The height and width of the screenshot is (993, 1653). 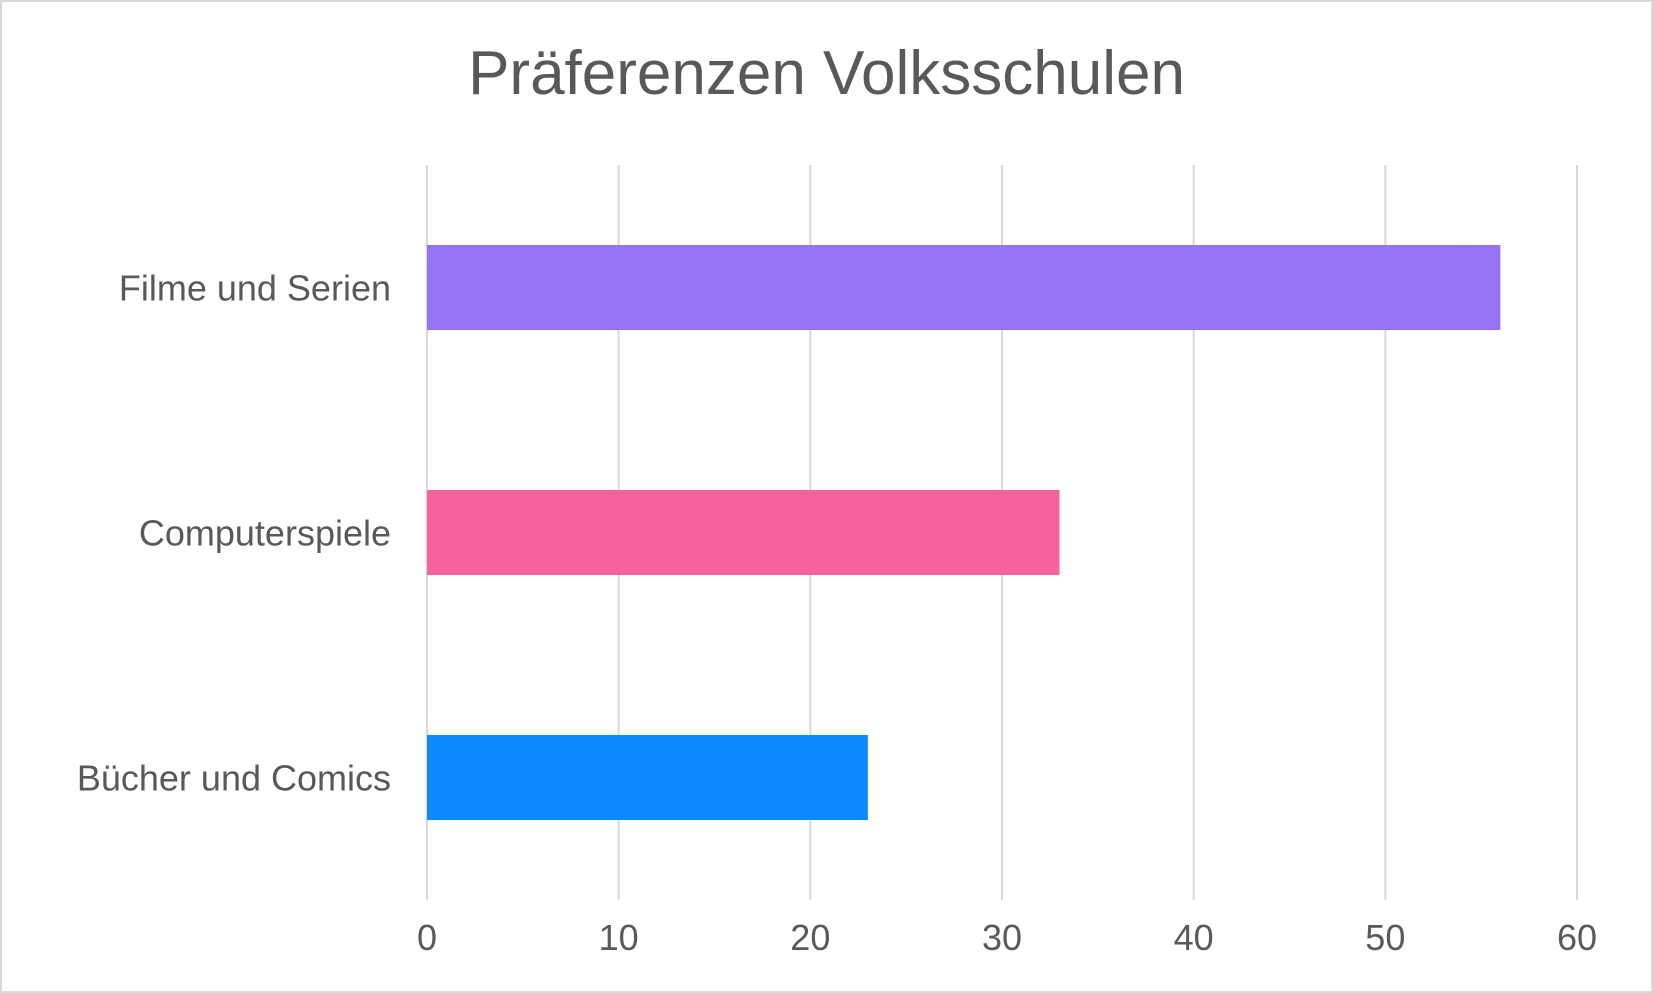 I want to click on x-axis-tick-labels: 0 10 20 30 40 50 60, so click(x=1007, y=937).